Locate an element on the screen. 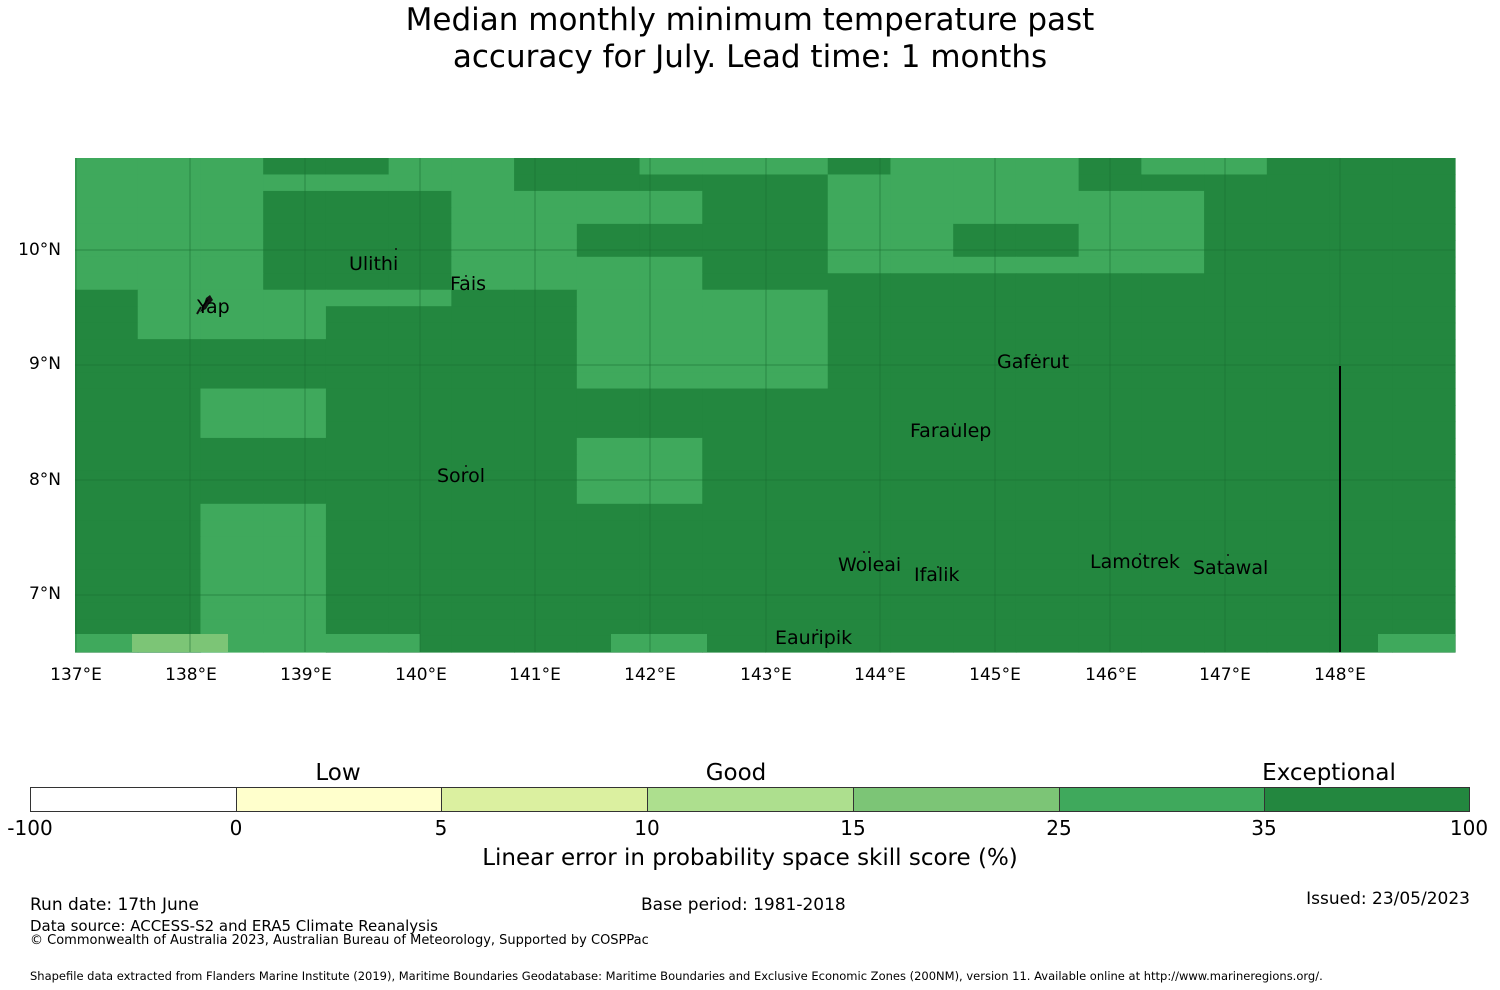 The height and width of the screenshot is (990, 1500). lon-label-142e: 142°E is located at coordinates (650, 675).